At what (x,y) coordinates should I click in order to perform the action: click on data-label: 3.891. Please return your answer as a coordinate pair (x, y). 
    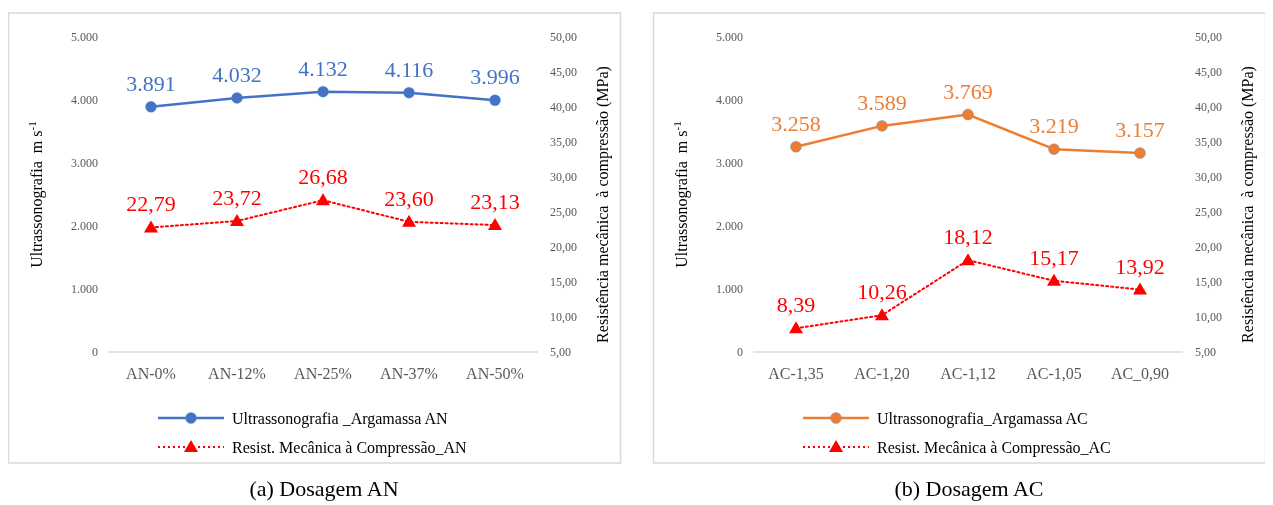
    Looking at the image, I should click on (151, 83).